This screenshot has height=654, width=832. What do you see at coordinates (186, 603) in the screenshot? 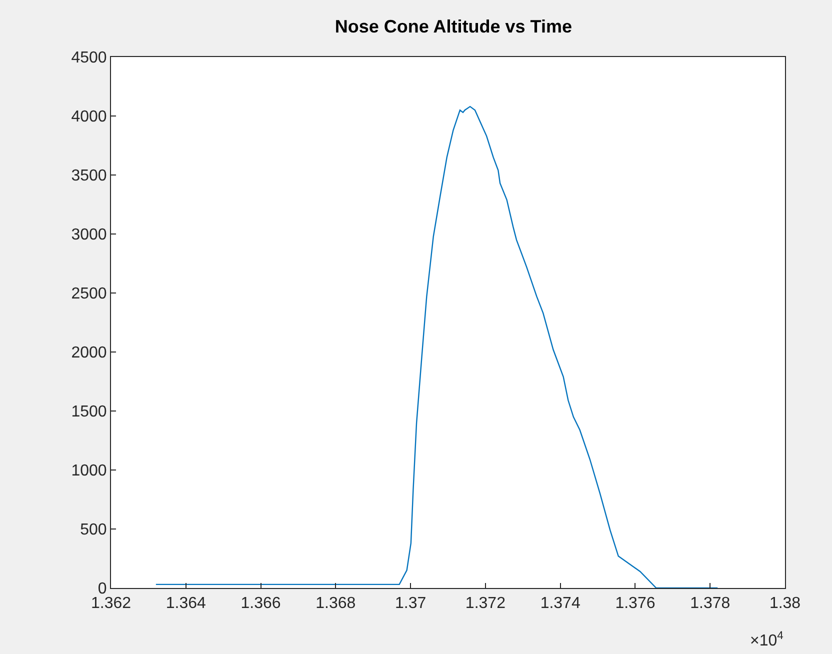
I see `x-tick-label: 1.364` at bounding box center [186, 603].